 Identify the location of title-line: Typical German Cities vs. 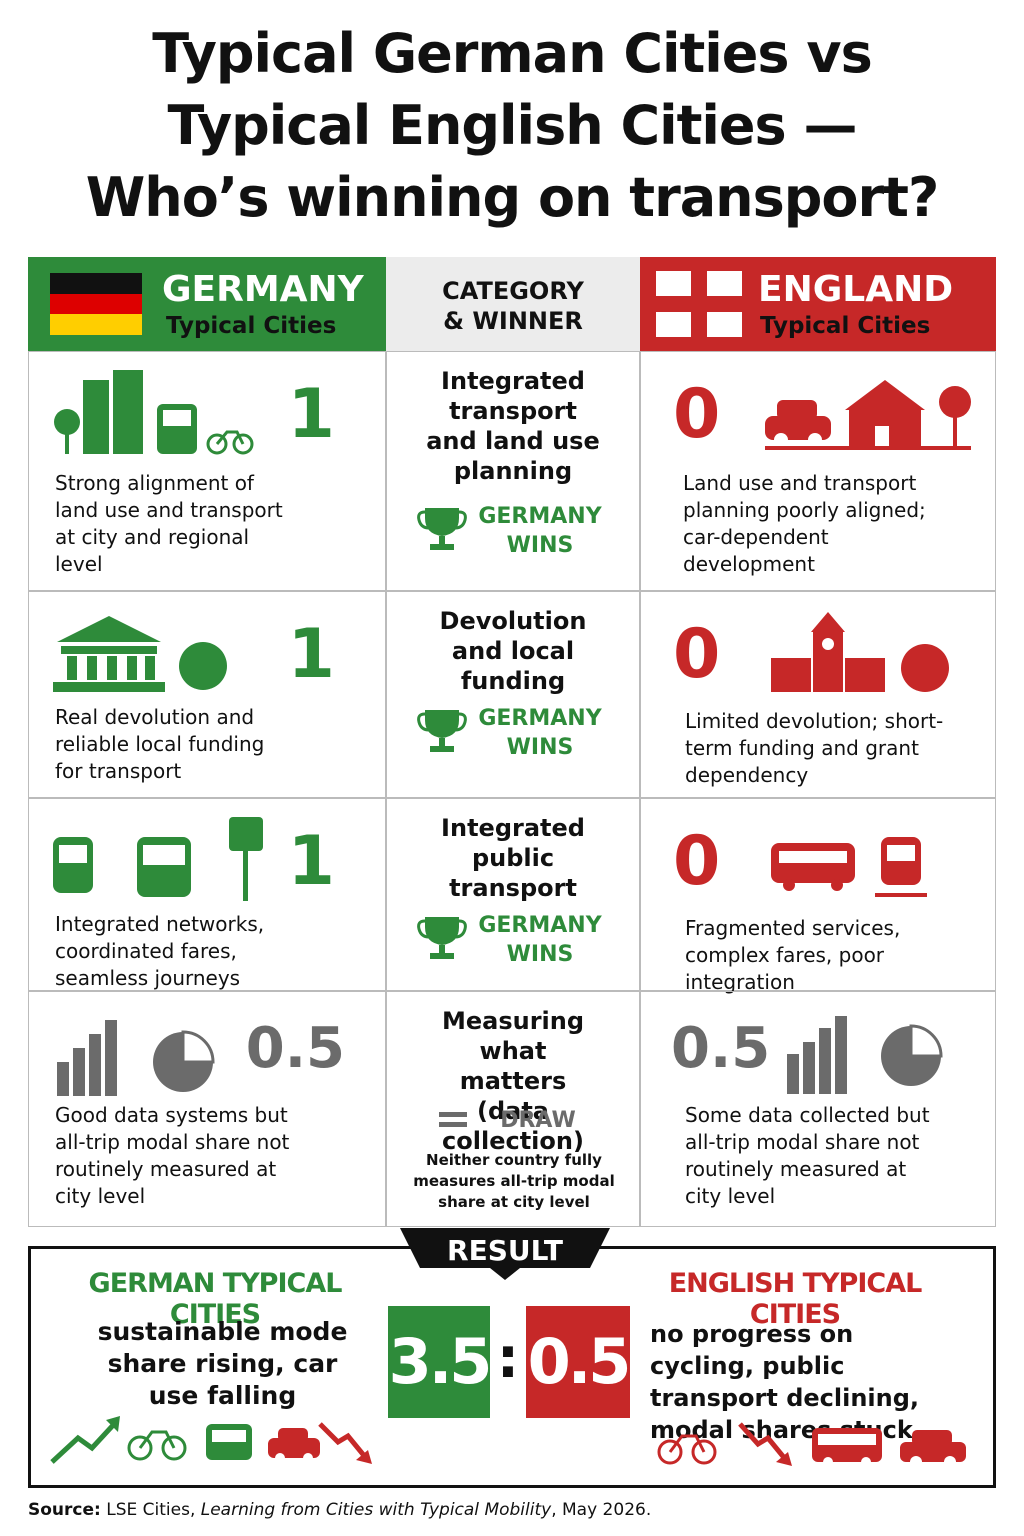
(512, 53).